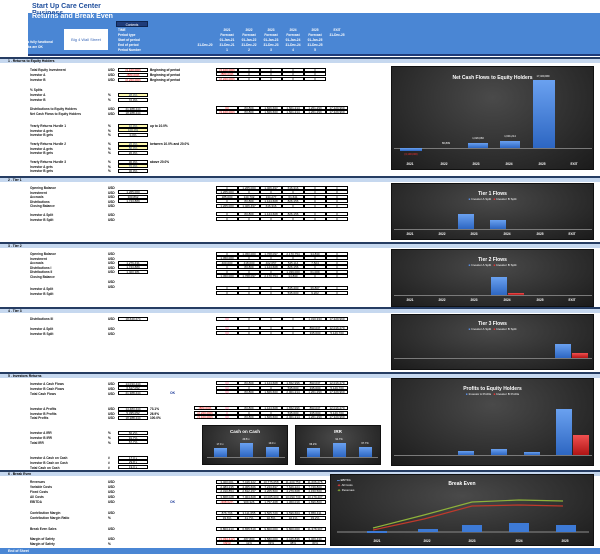 This screenshot has height=560, width=600. What do you see at coordinates (227, 528) in the screenshot?
I see `cell: 6,803,213` at bounding box center [227, 528].